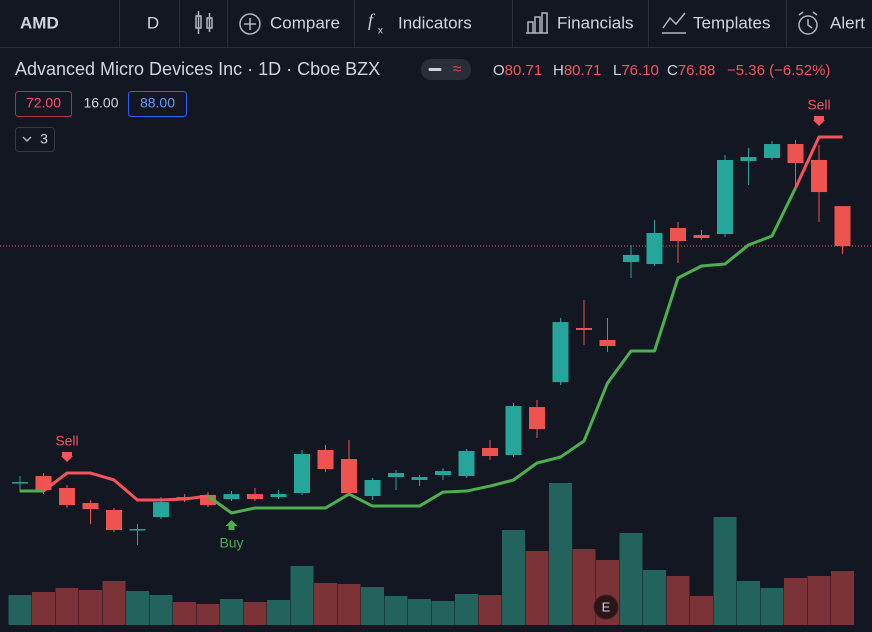 Image resolution: width=872 pixels, height=632 pixels. I want to click on fx-icon: f, so click(372, 20).